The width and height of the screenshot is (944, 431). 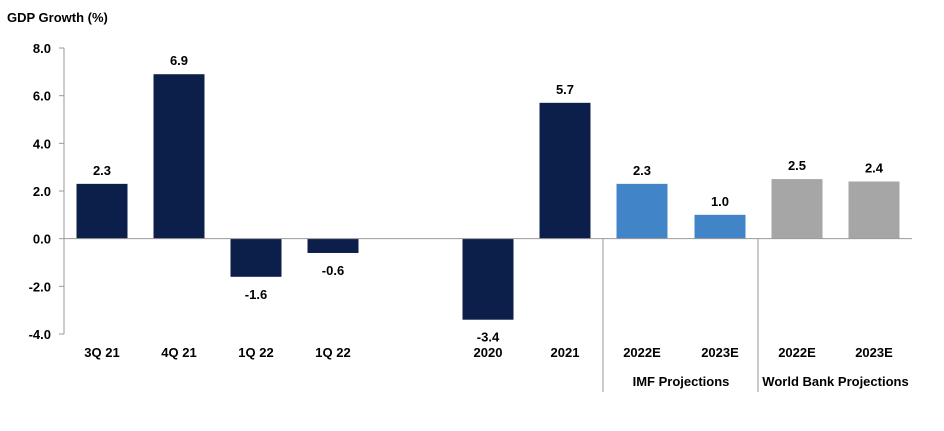 What do you see at coordinates (565, 352) in the screenshot?
I see `x-tick-label: 2021` at bounding box center [565, 352].